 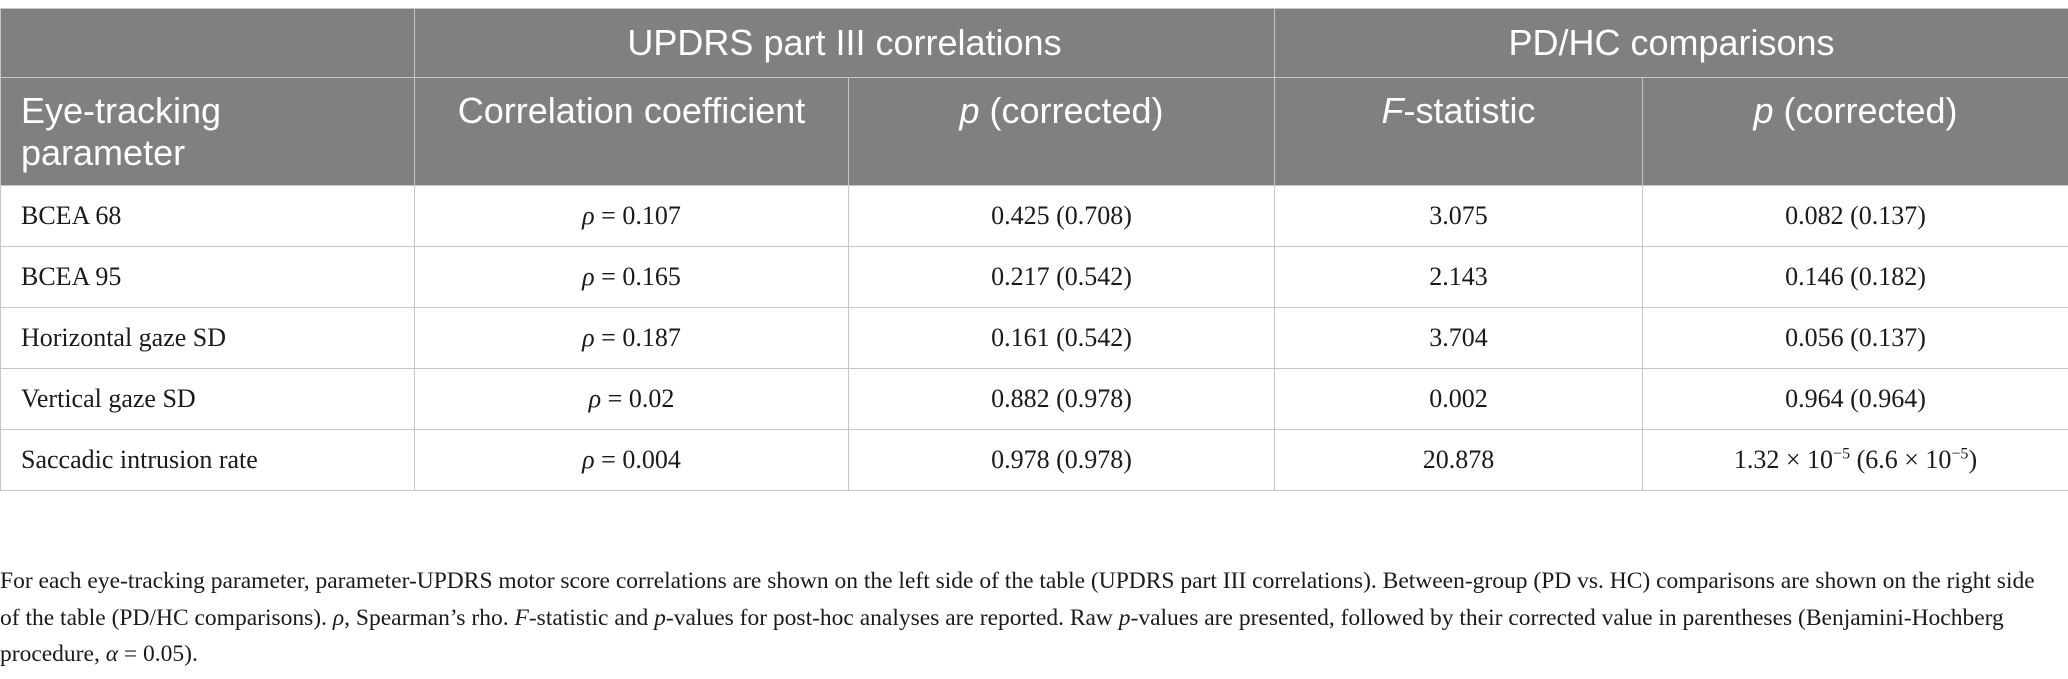 What do you see at coordinates (631, 131) in the screenshot?
I see `column-header-correlation-coefficient: Correlation coefficient` at bounding box center [631, 131].